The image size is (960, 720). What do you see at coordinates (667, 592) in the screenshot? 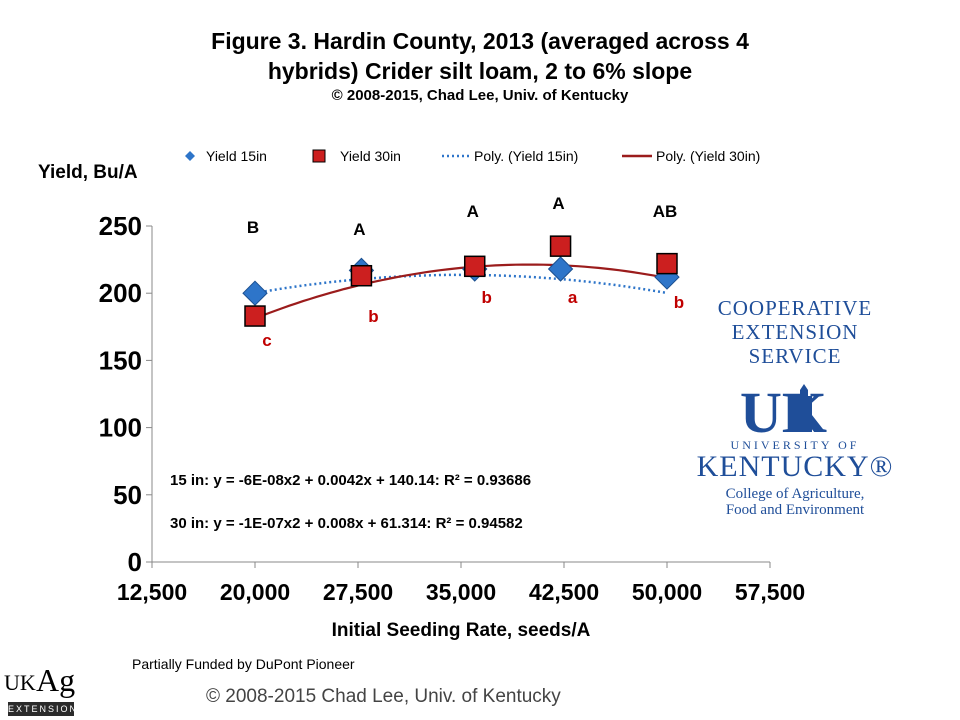
I see `x-tick-label: 50,000` at bounding box center [667, 592].